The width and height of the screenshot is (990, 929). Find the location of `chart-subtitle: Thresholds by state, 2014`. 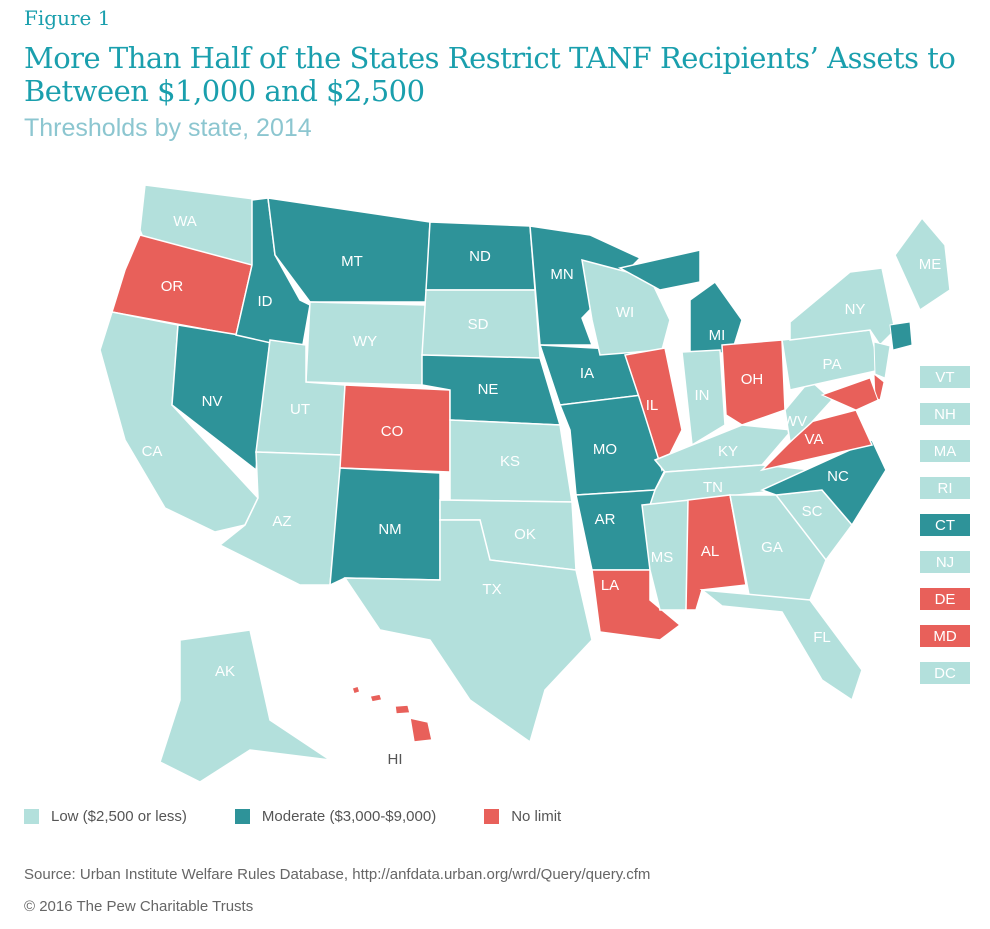

chart-subtitle: Thresholds by state, 2014 is located at coordinates (168, 128).